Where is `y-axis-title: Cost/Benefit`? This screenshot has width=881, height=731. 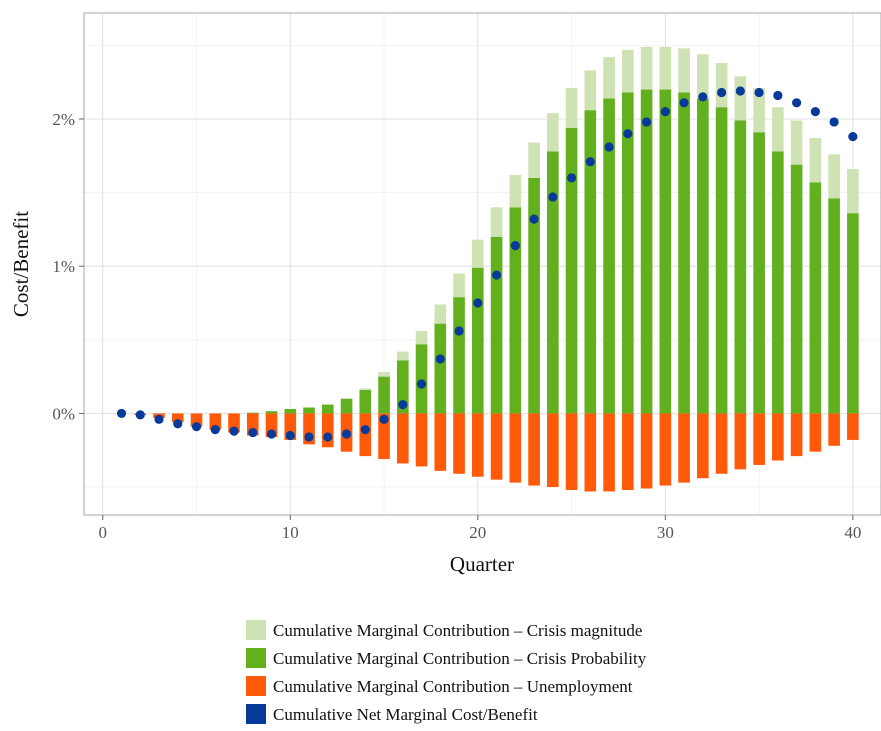
y-axis-title: Cost/Benefit is located at coordinates (21, 264).